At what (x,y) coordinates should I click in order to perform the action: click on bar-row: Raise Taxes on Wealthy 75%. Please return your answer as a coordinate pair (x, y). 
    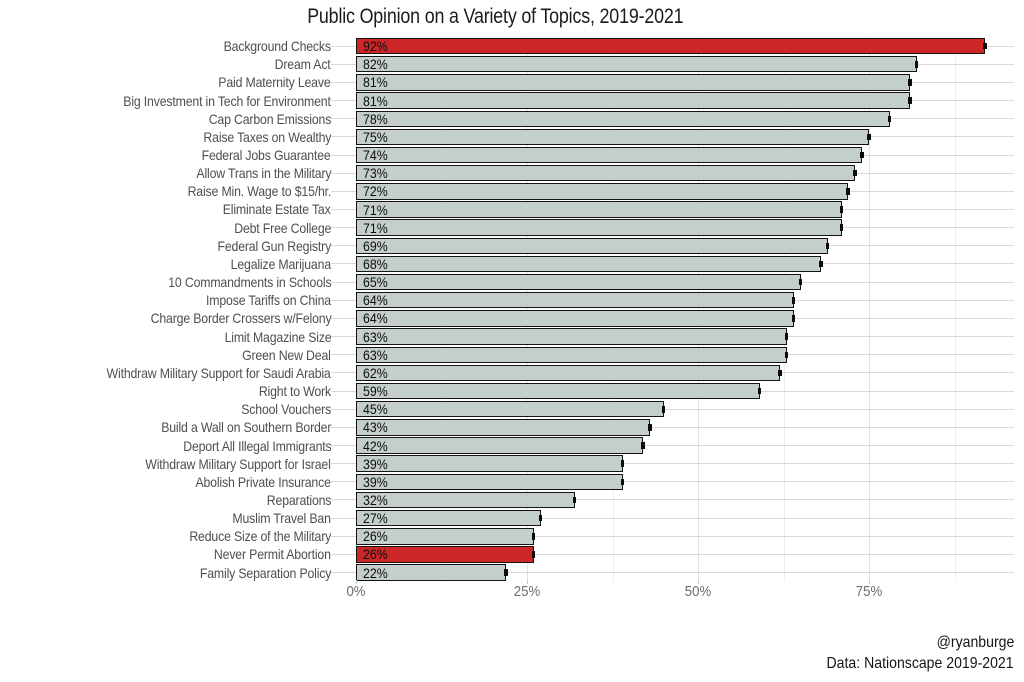
    Looking at the image, I should click on (507, 137).